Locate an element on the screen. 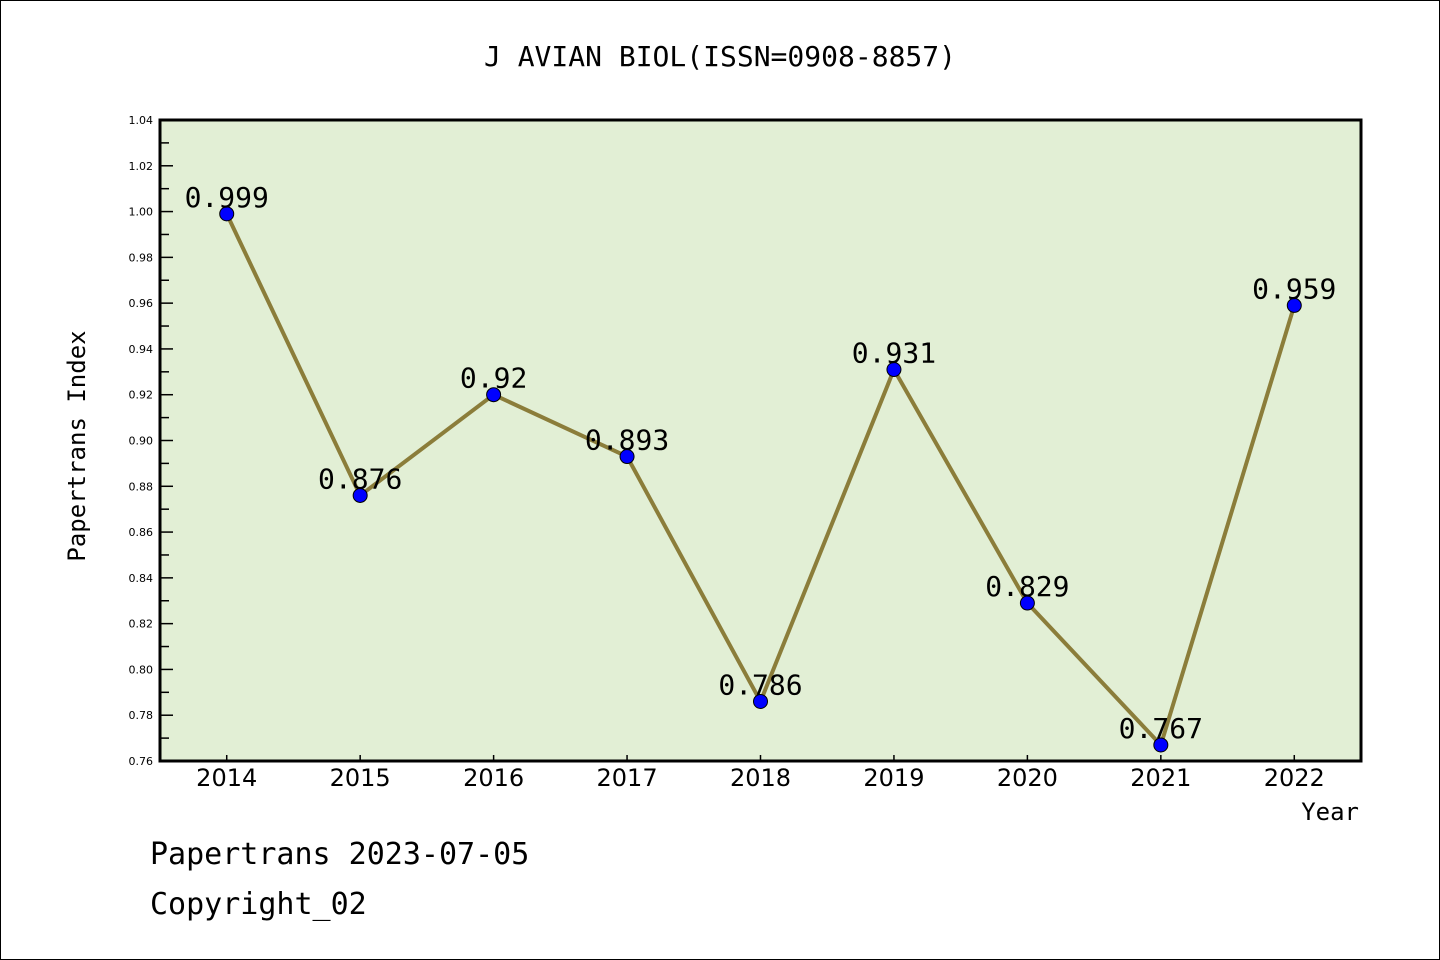  x-tick-label: 2018 is located at coordinates (760, 778).